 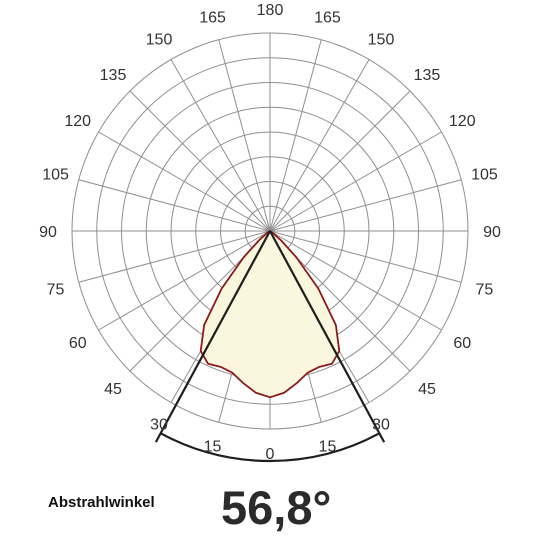 What do you see at coordinates (270, 454) in the screenshot?
I see `angle-label: 0` at bounding box center [270, 454].